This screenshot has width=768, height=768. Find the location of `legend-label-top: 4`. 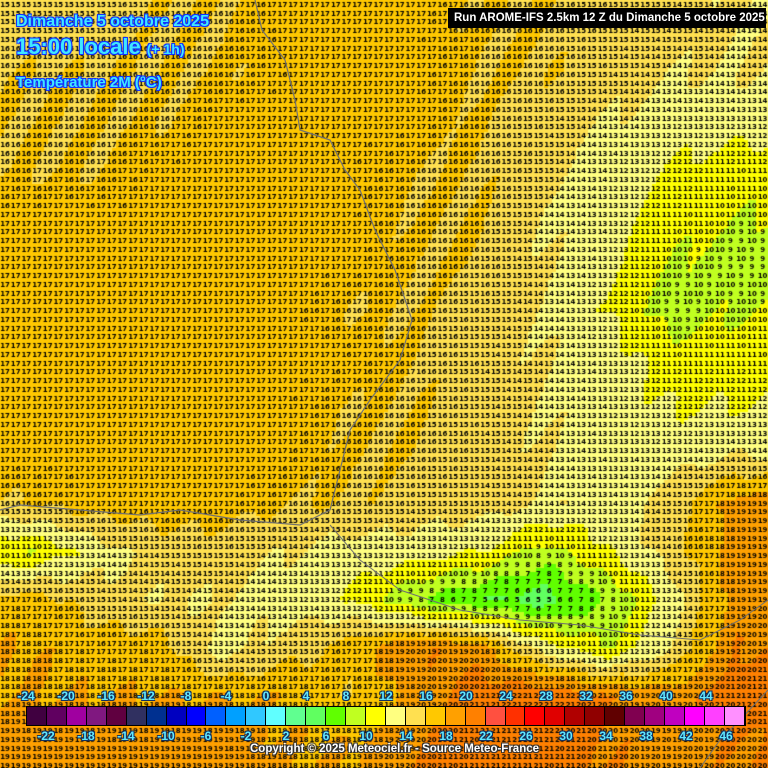

legend-label-top: 4 is located at coordinates (306, 696).